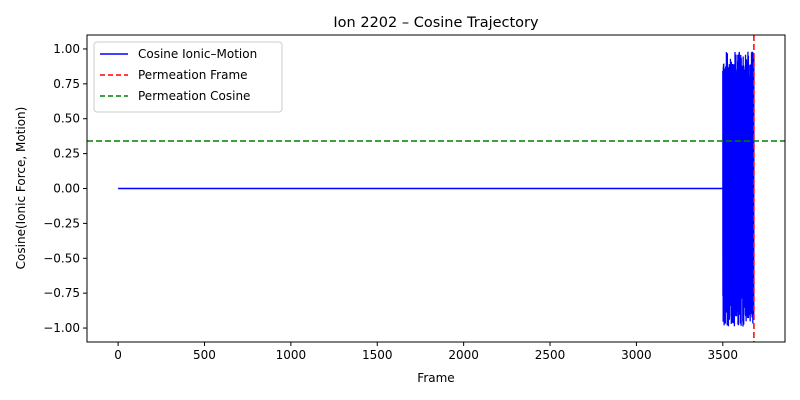 This screenshot has width=800, height=400. Describe the element at coordinates (197, 54) in the screenshot. I see `legend-entry-label: Cosine Ionic–Motion` at that location.